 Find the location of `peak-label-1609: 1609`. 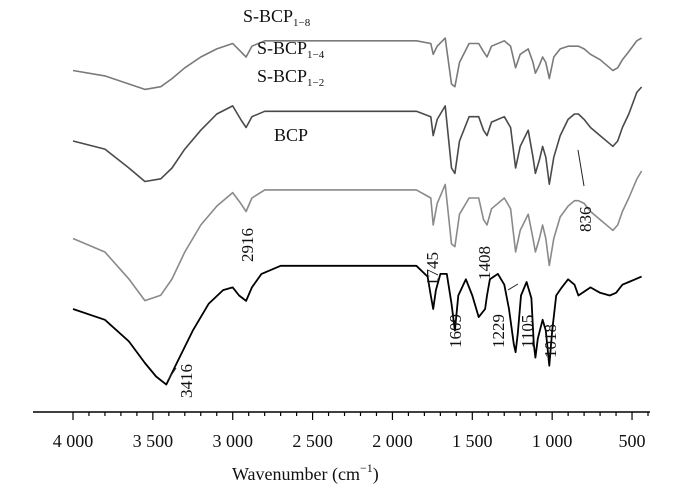

peak-label-1609: 1609 is located at coordinates (455, 331).